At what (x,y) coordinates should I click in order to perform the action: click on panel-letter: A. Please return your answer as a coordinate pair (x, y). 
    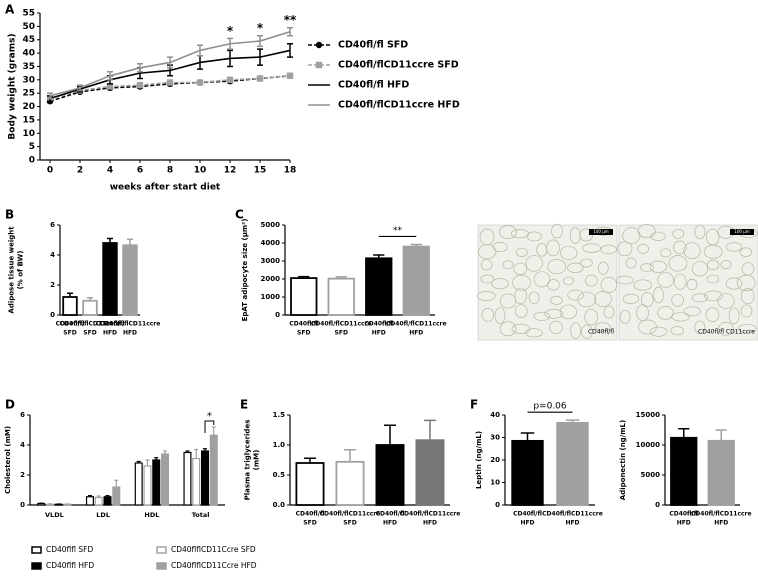
    Looking at the image, I should click on (10, 10).